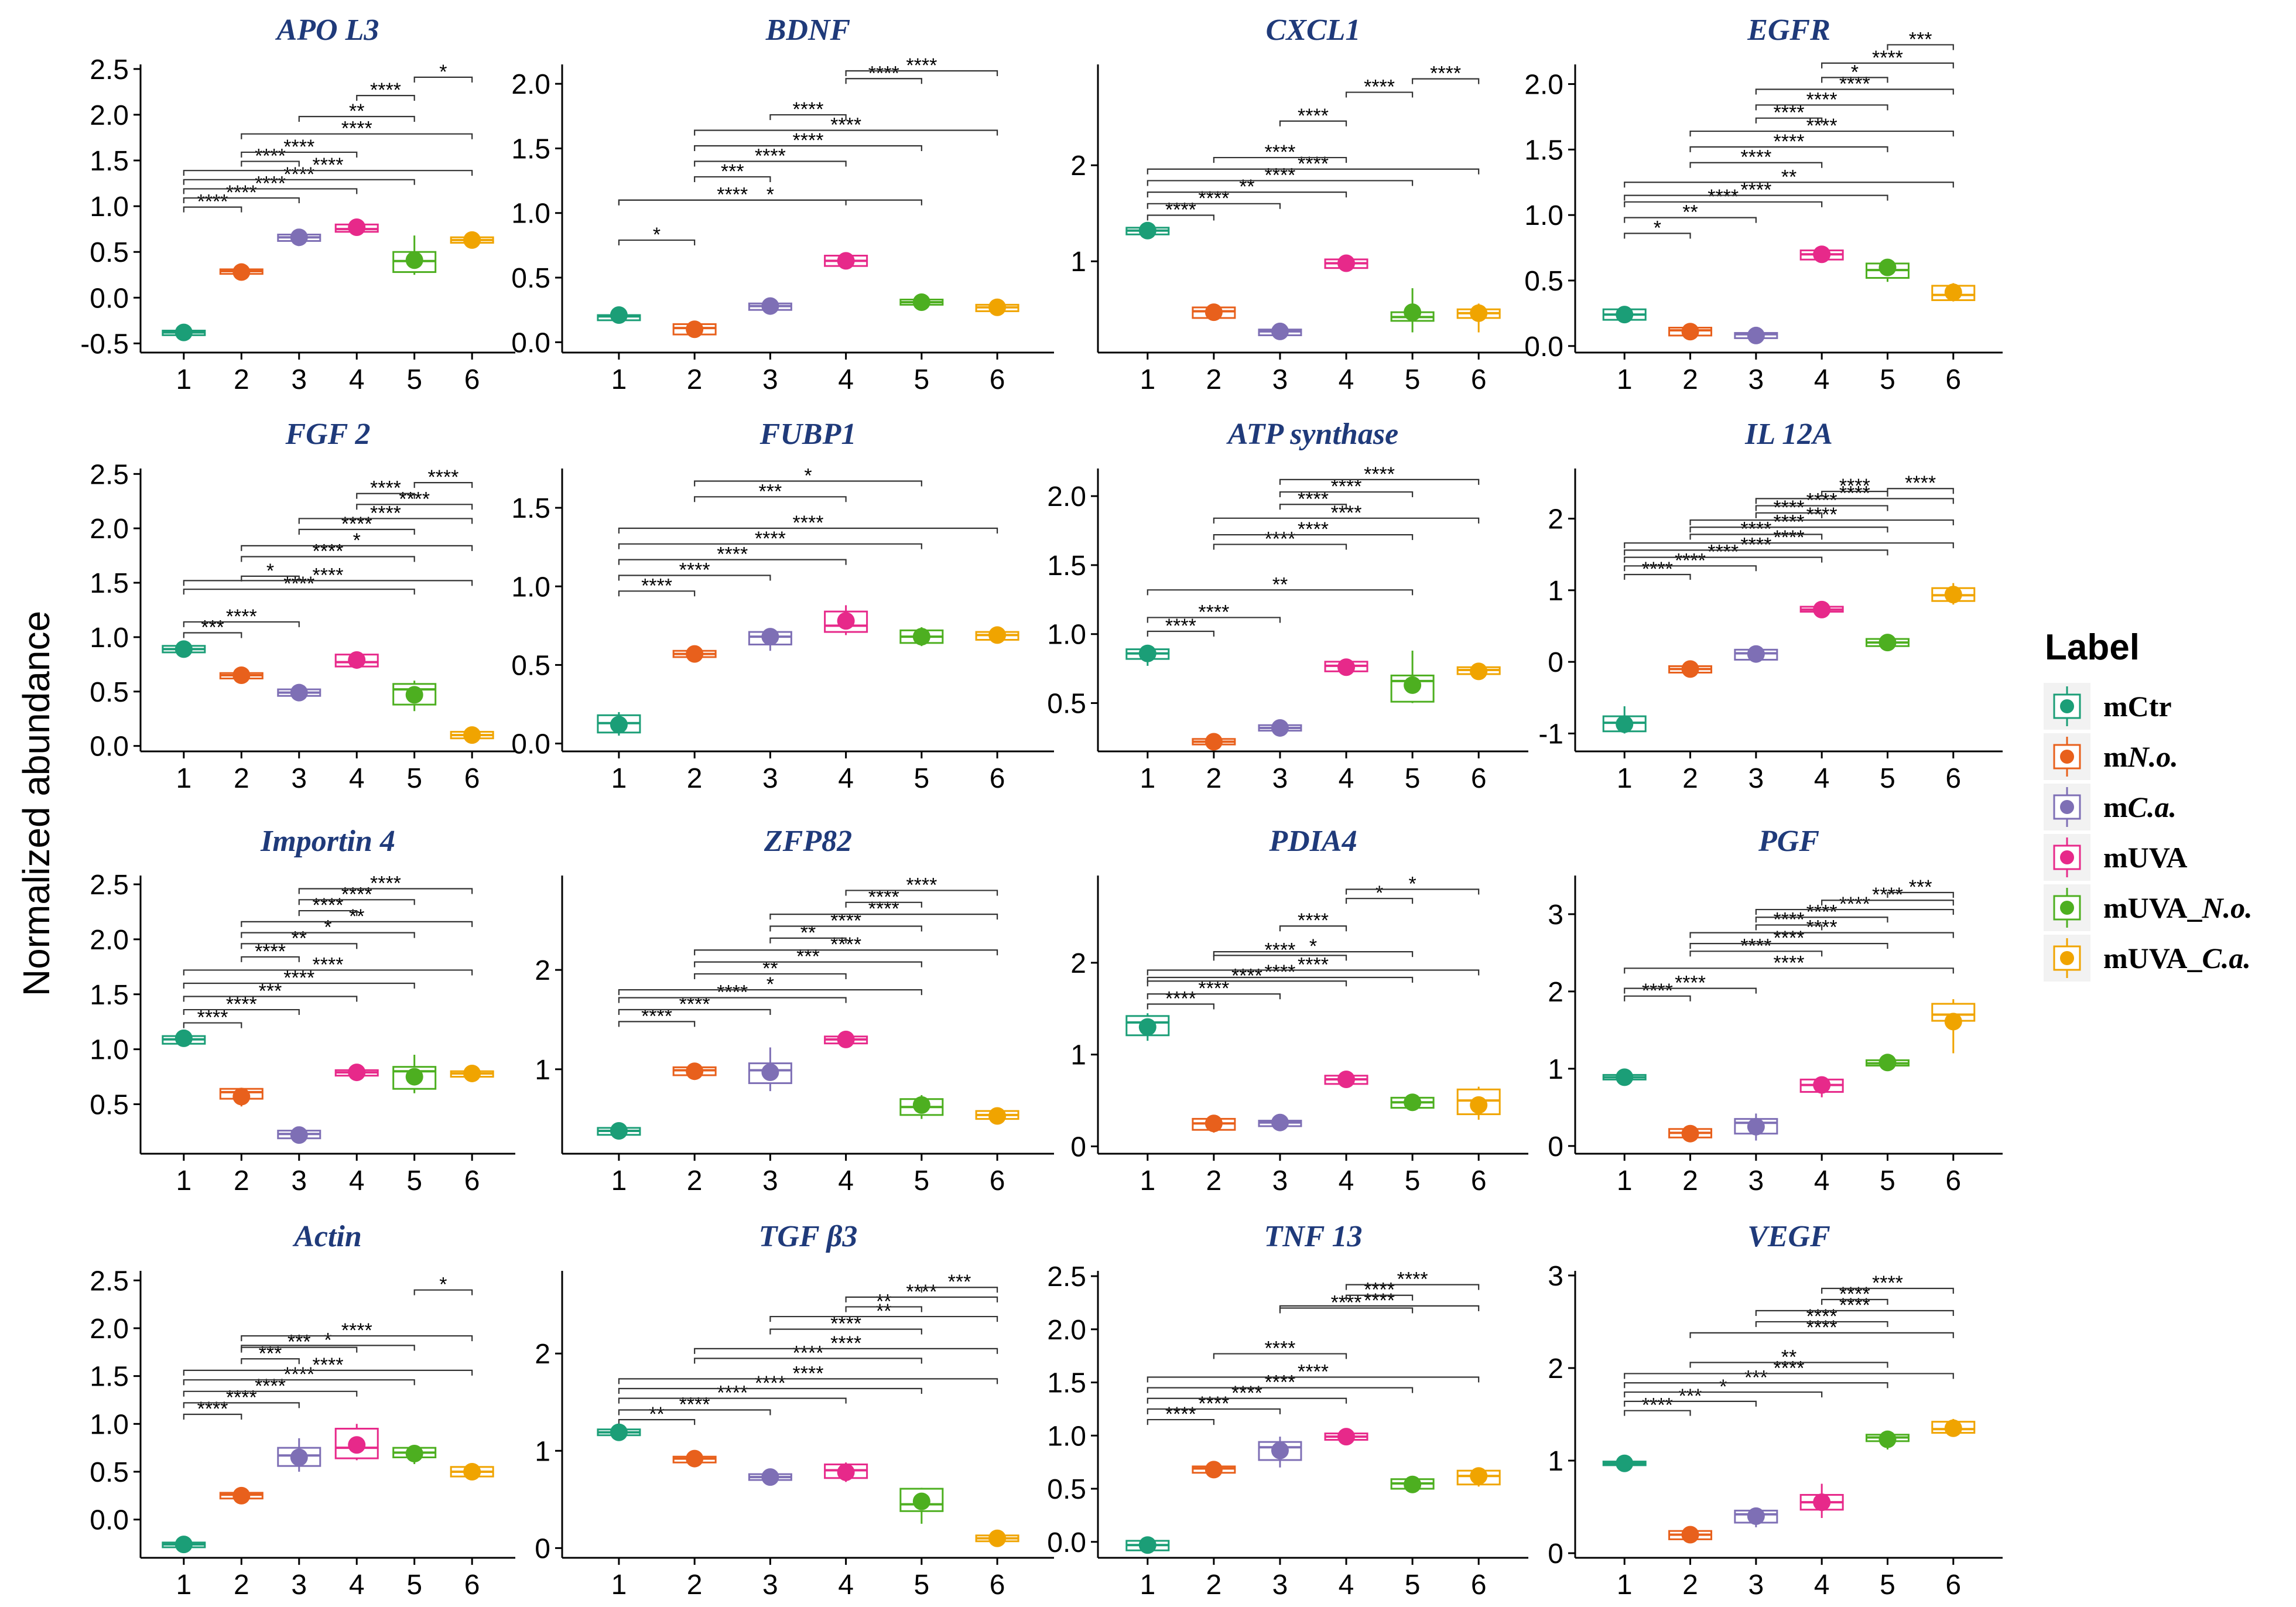  I want to click on panel-title: PDIA4, so click(1312, 841).